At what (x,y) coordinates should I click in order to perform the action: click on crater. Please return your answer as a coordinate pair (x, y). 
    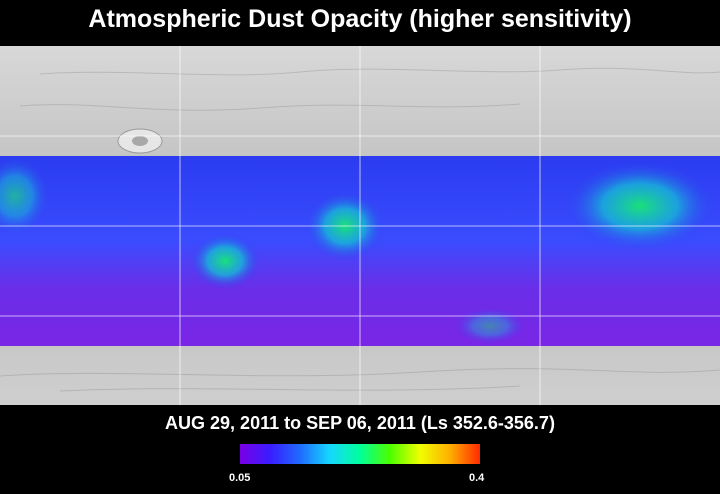
    Looking at the image, I should click on (140, 141).